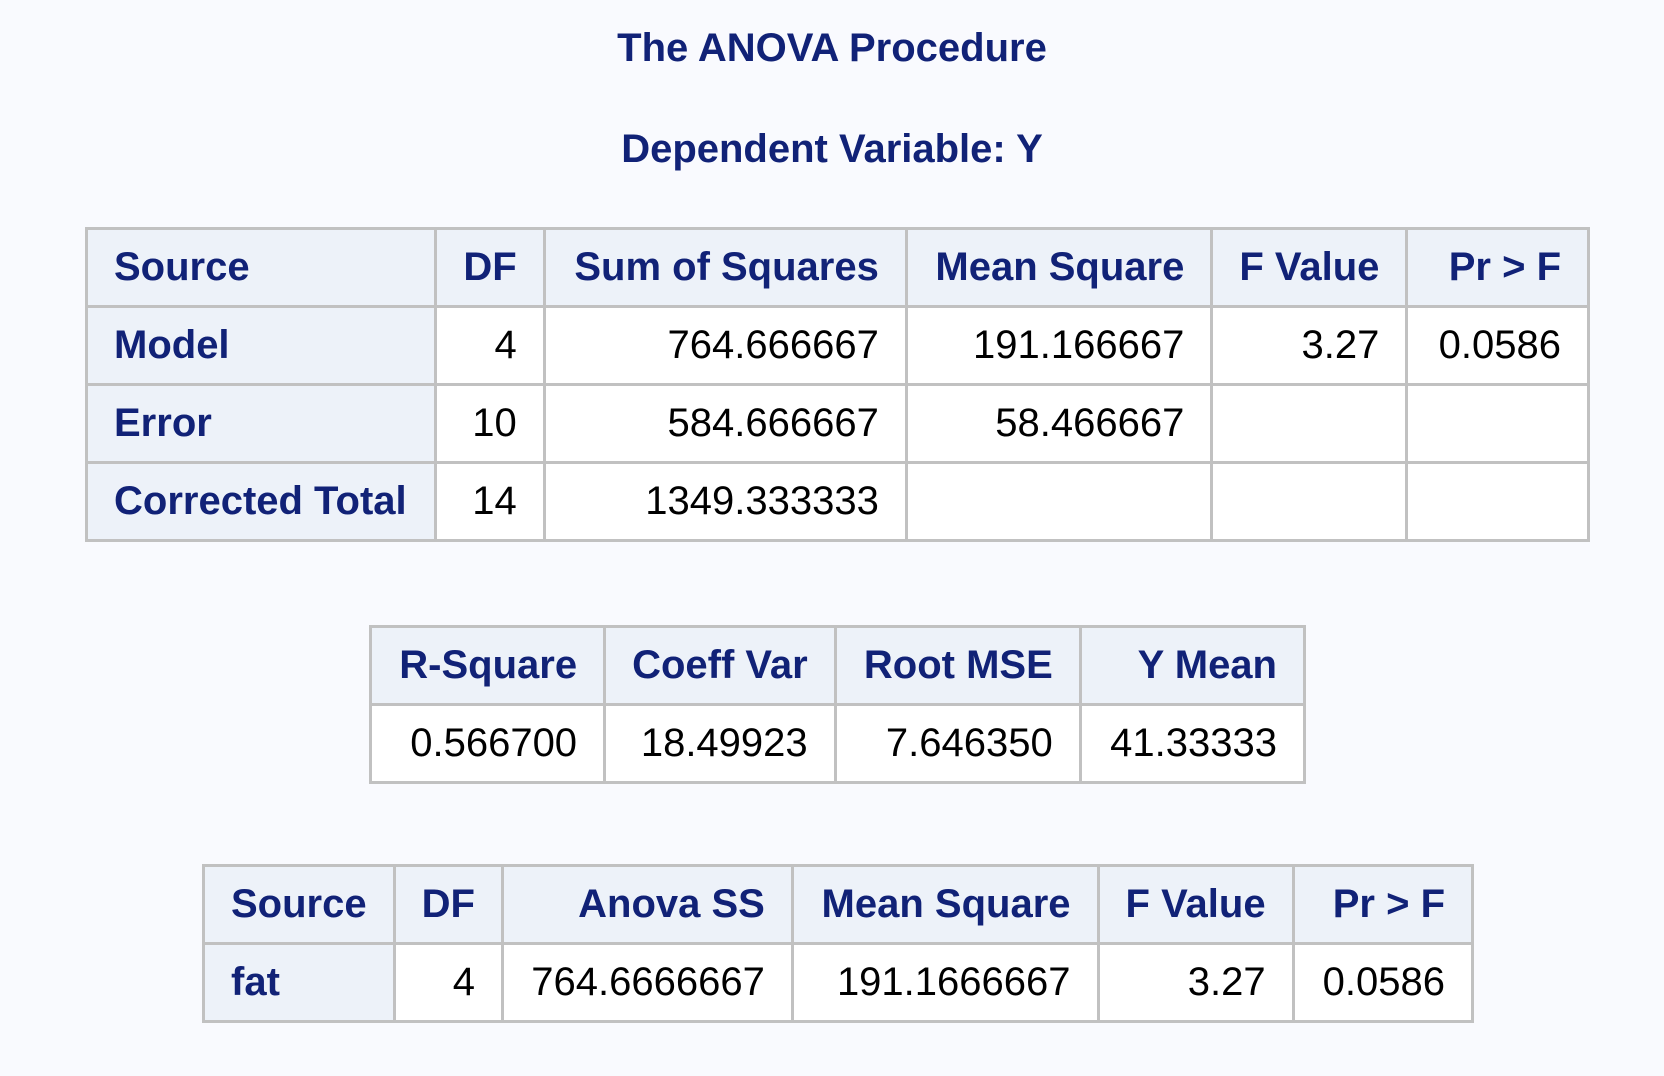 This screenshot has height=1076, width=1664. I want to click on cell-mean-square: 191.1666667, so click(945, 982).